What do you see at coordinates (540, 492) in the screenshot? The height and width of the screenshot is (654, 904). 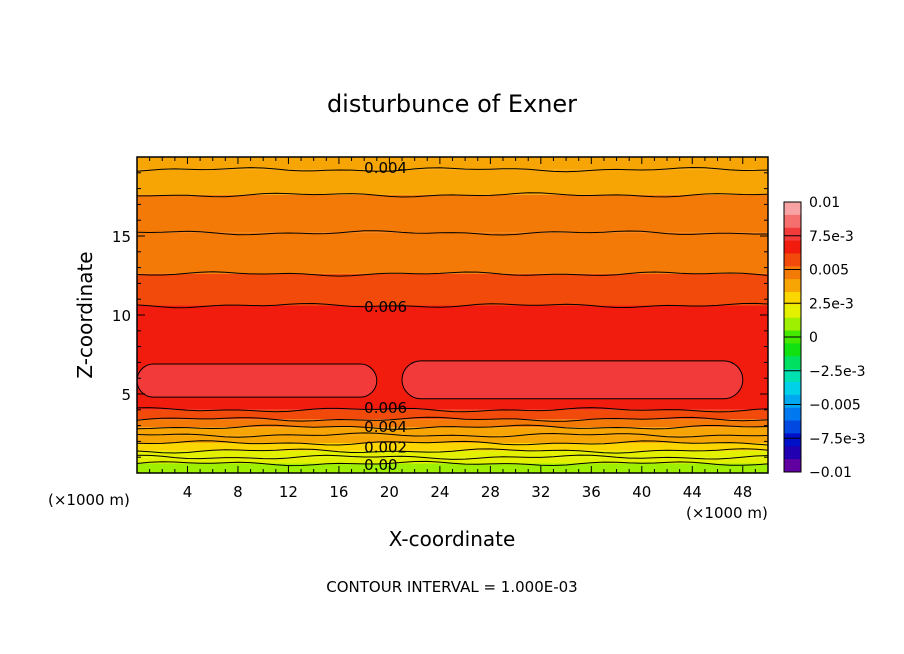 I see `x-tick-label: 32` at bounding box center [540, 492].